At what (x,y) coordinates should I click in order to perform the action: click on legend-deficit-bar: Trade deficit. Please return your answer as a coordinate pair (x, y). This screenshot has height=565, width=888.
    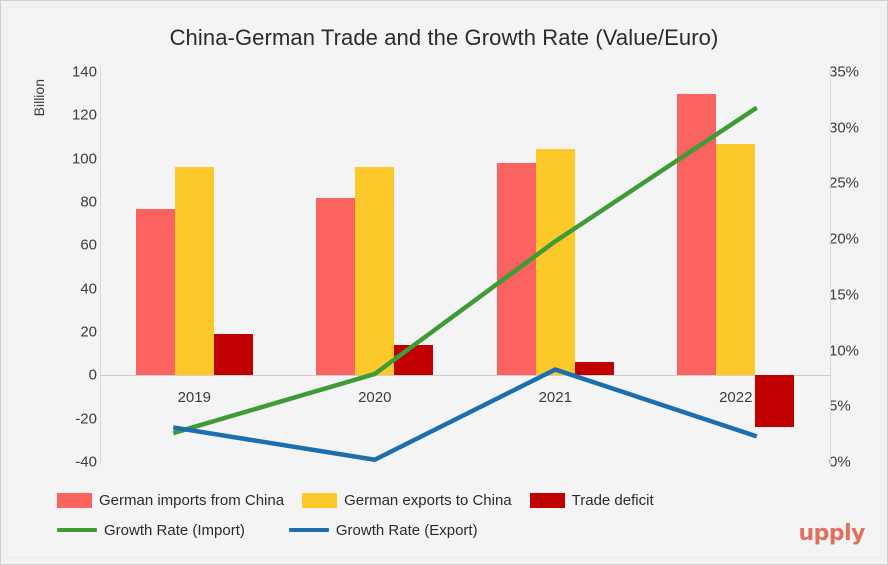
    Looking at the image, I should click on (591, 500).